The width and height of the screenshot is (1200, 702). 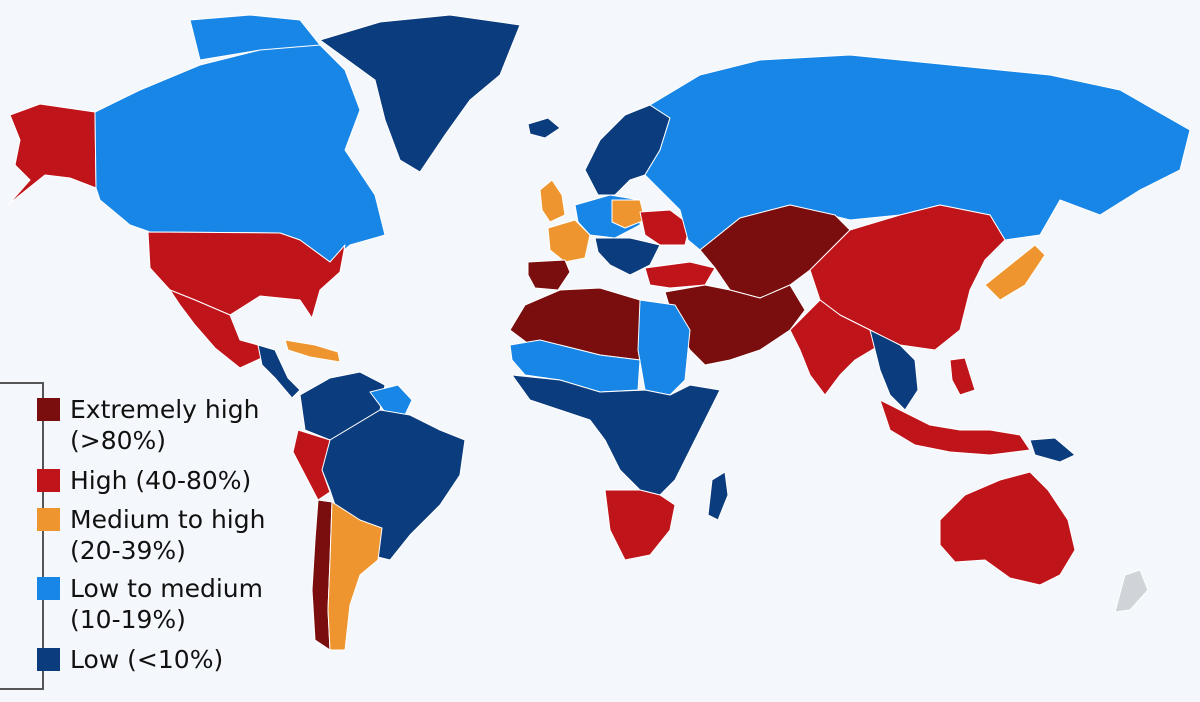 I want to click on legend-bracket, so click(x=22, y=536).